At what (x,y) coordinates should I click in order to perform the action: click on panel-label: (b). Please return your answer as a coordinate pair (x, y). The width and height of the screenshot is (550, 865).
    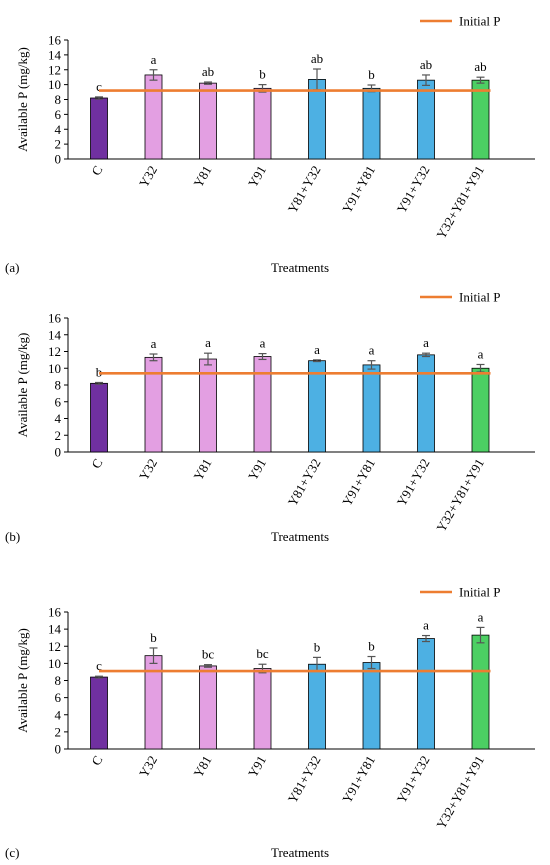
    Looking at the image, I should click on (12, 536).